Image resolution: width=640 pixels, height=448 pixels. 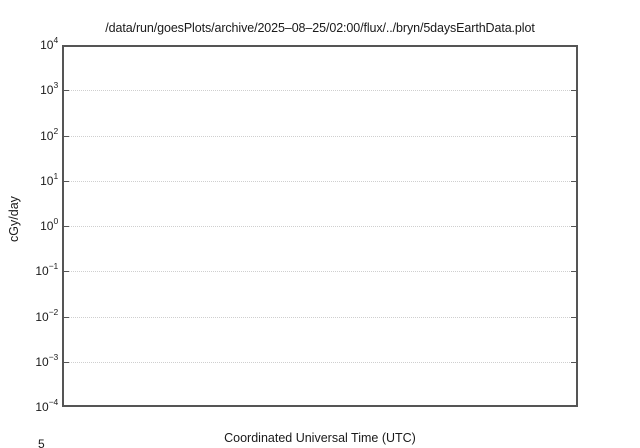 What do you see at coordinates (49, 89) in the screenshot?
I see `y-axis-tick-label: 10³` at bounding box center [49, 89].